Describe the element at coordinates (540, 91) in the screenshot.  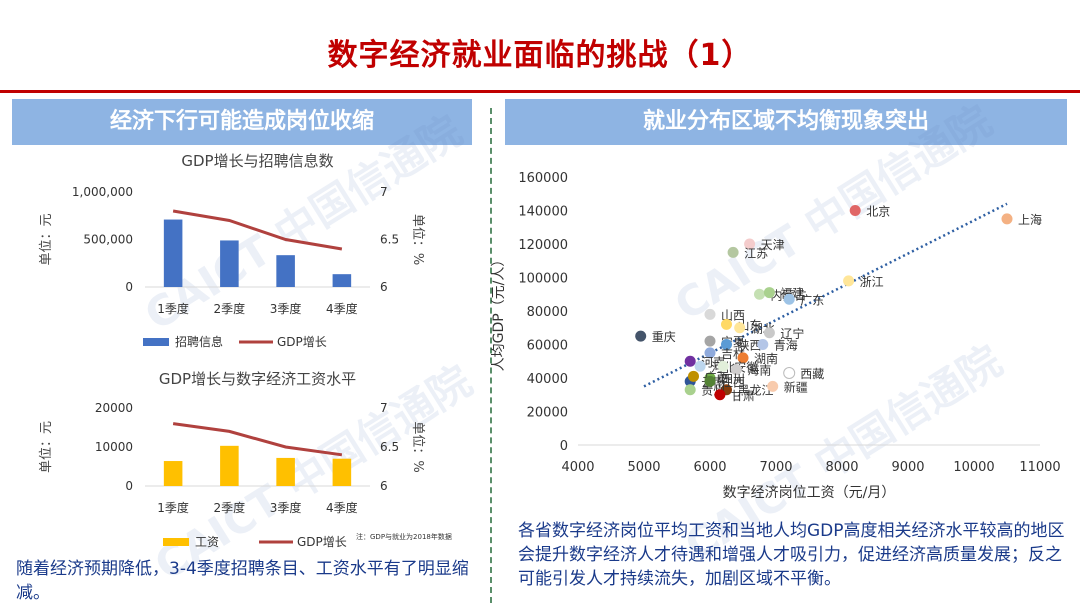
I see `title-underline` at that location.